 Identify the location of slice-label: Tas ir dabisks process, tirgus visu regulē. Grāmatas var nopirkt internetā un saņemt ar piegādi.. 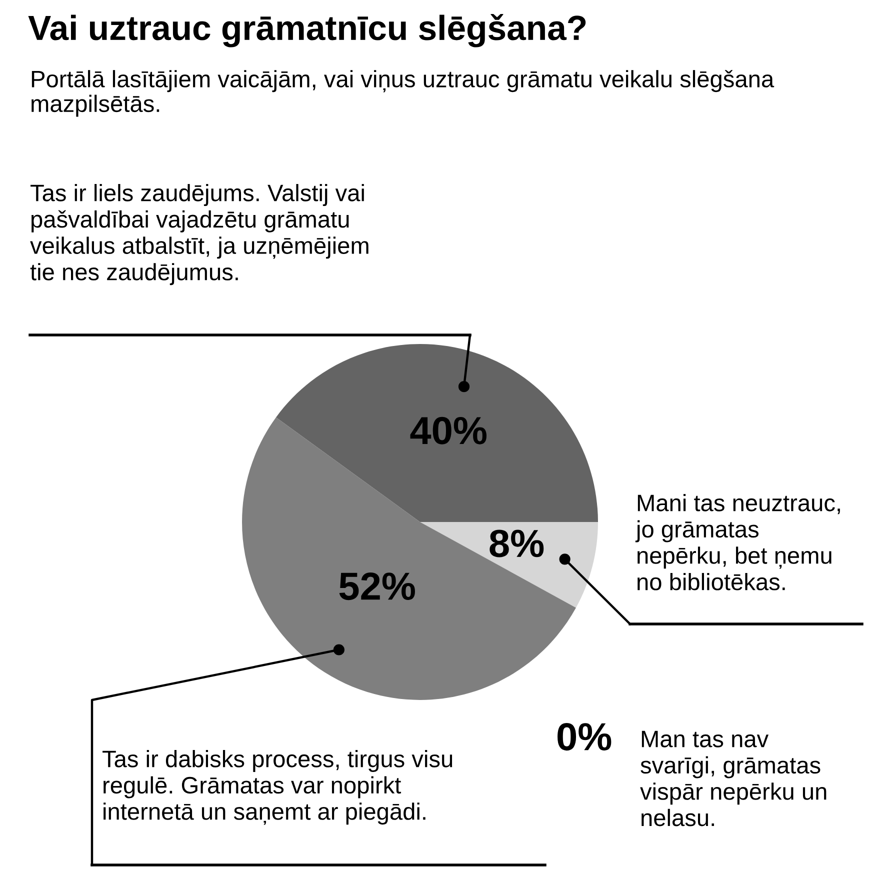
(277, 787).